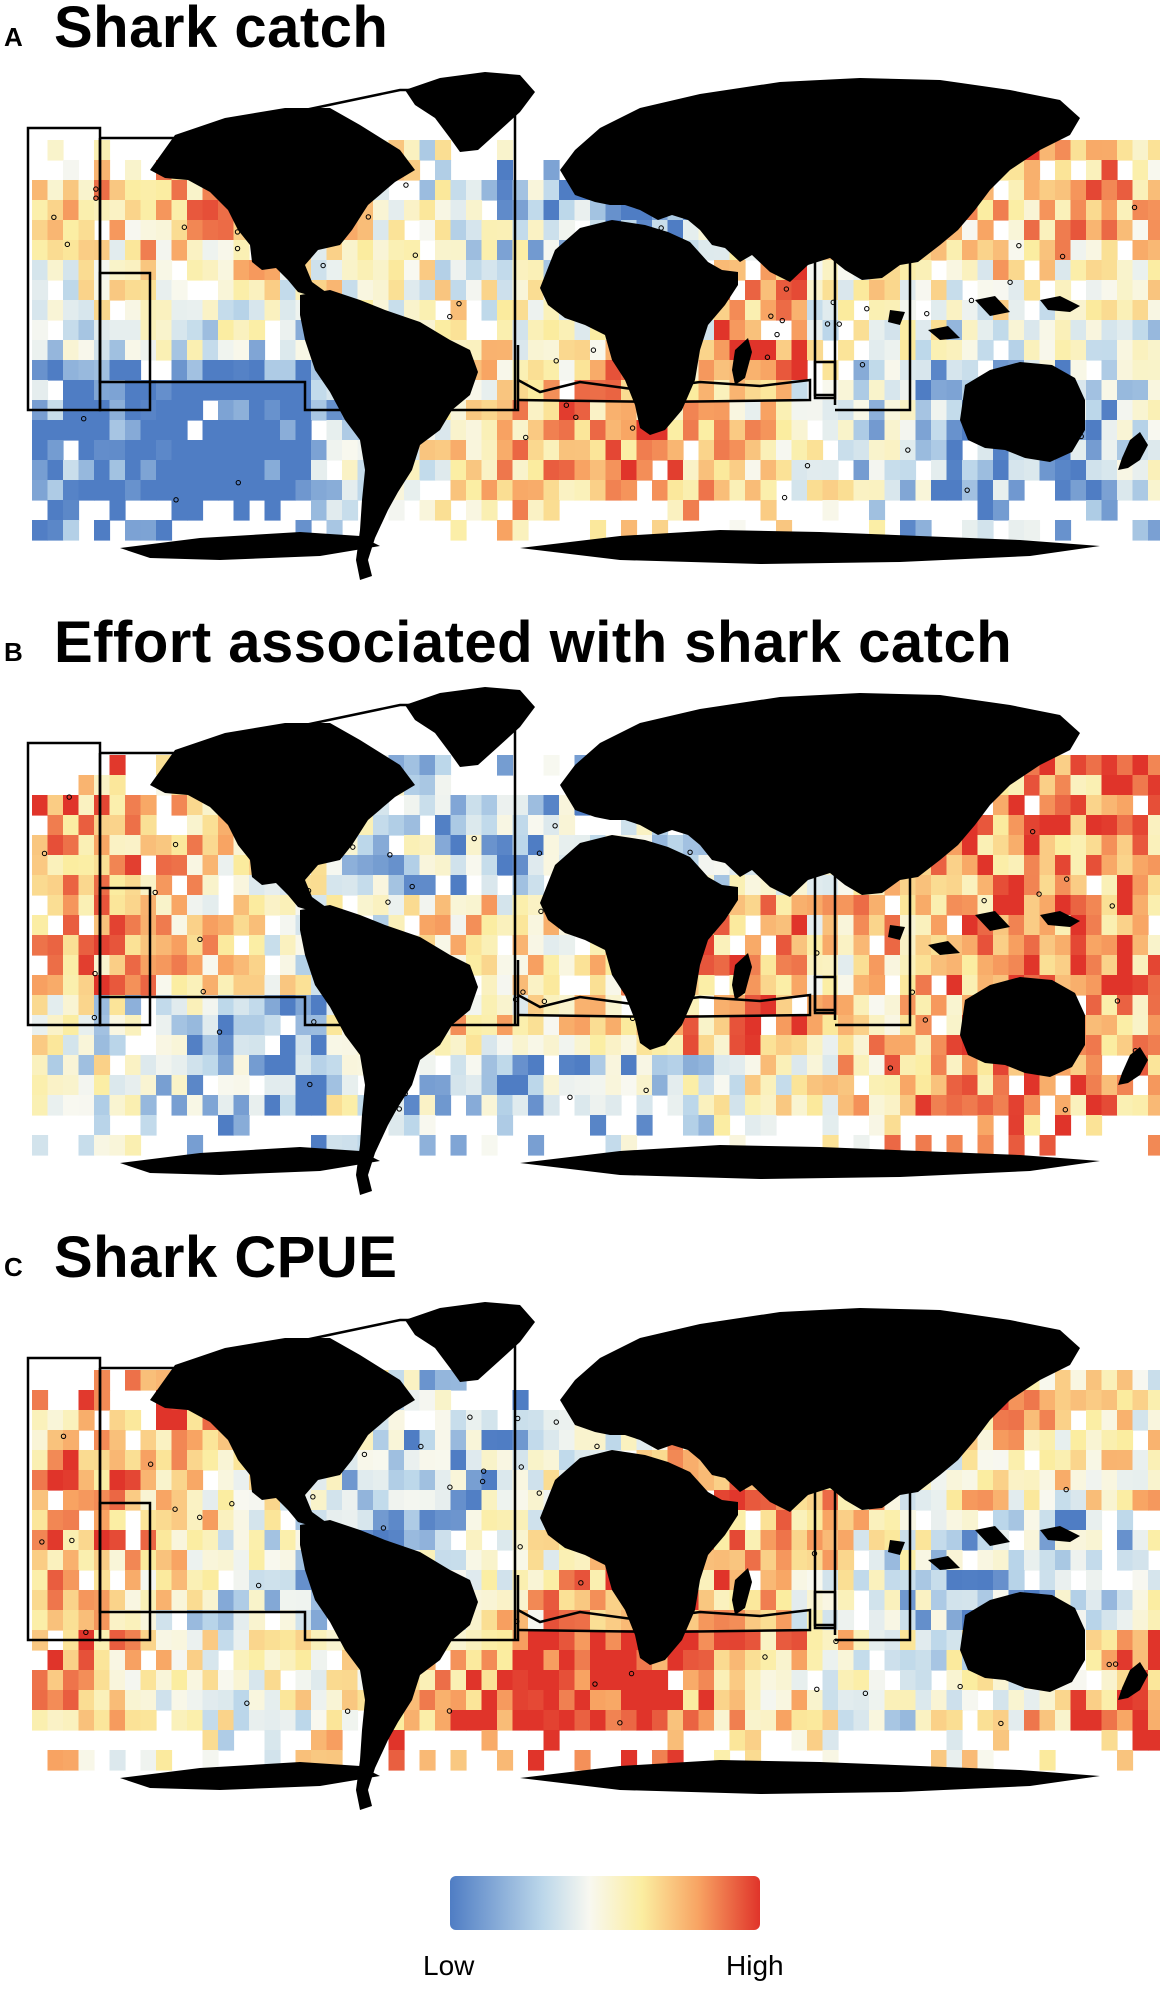 The height and width of the screenshot is (1992, 1160). I want to click on panel-letter: A, so click(13, 37).